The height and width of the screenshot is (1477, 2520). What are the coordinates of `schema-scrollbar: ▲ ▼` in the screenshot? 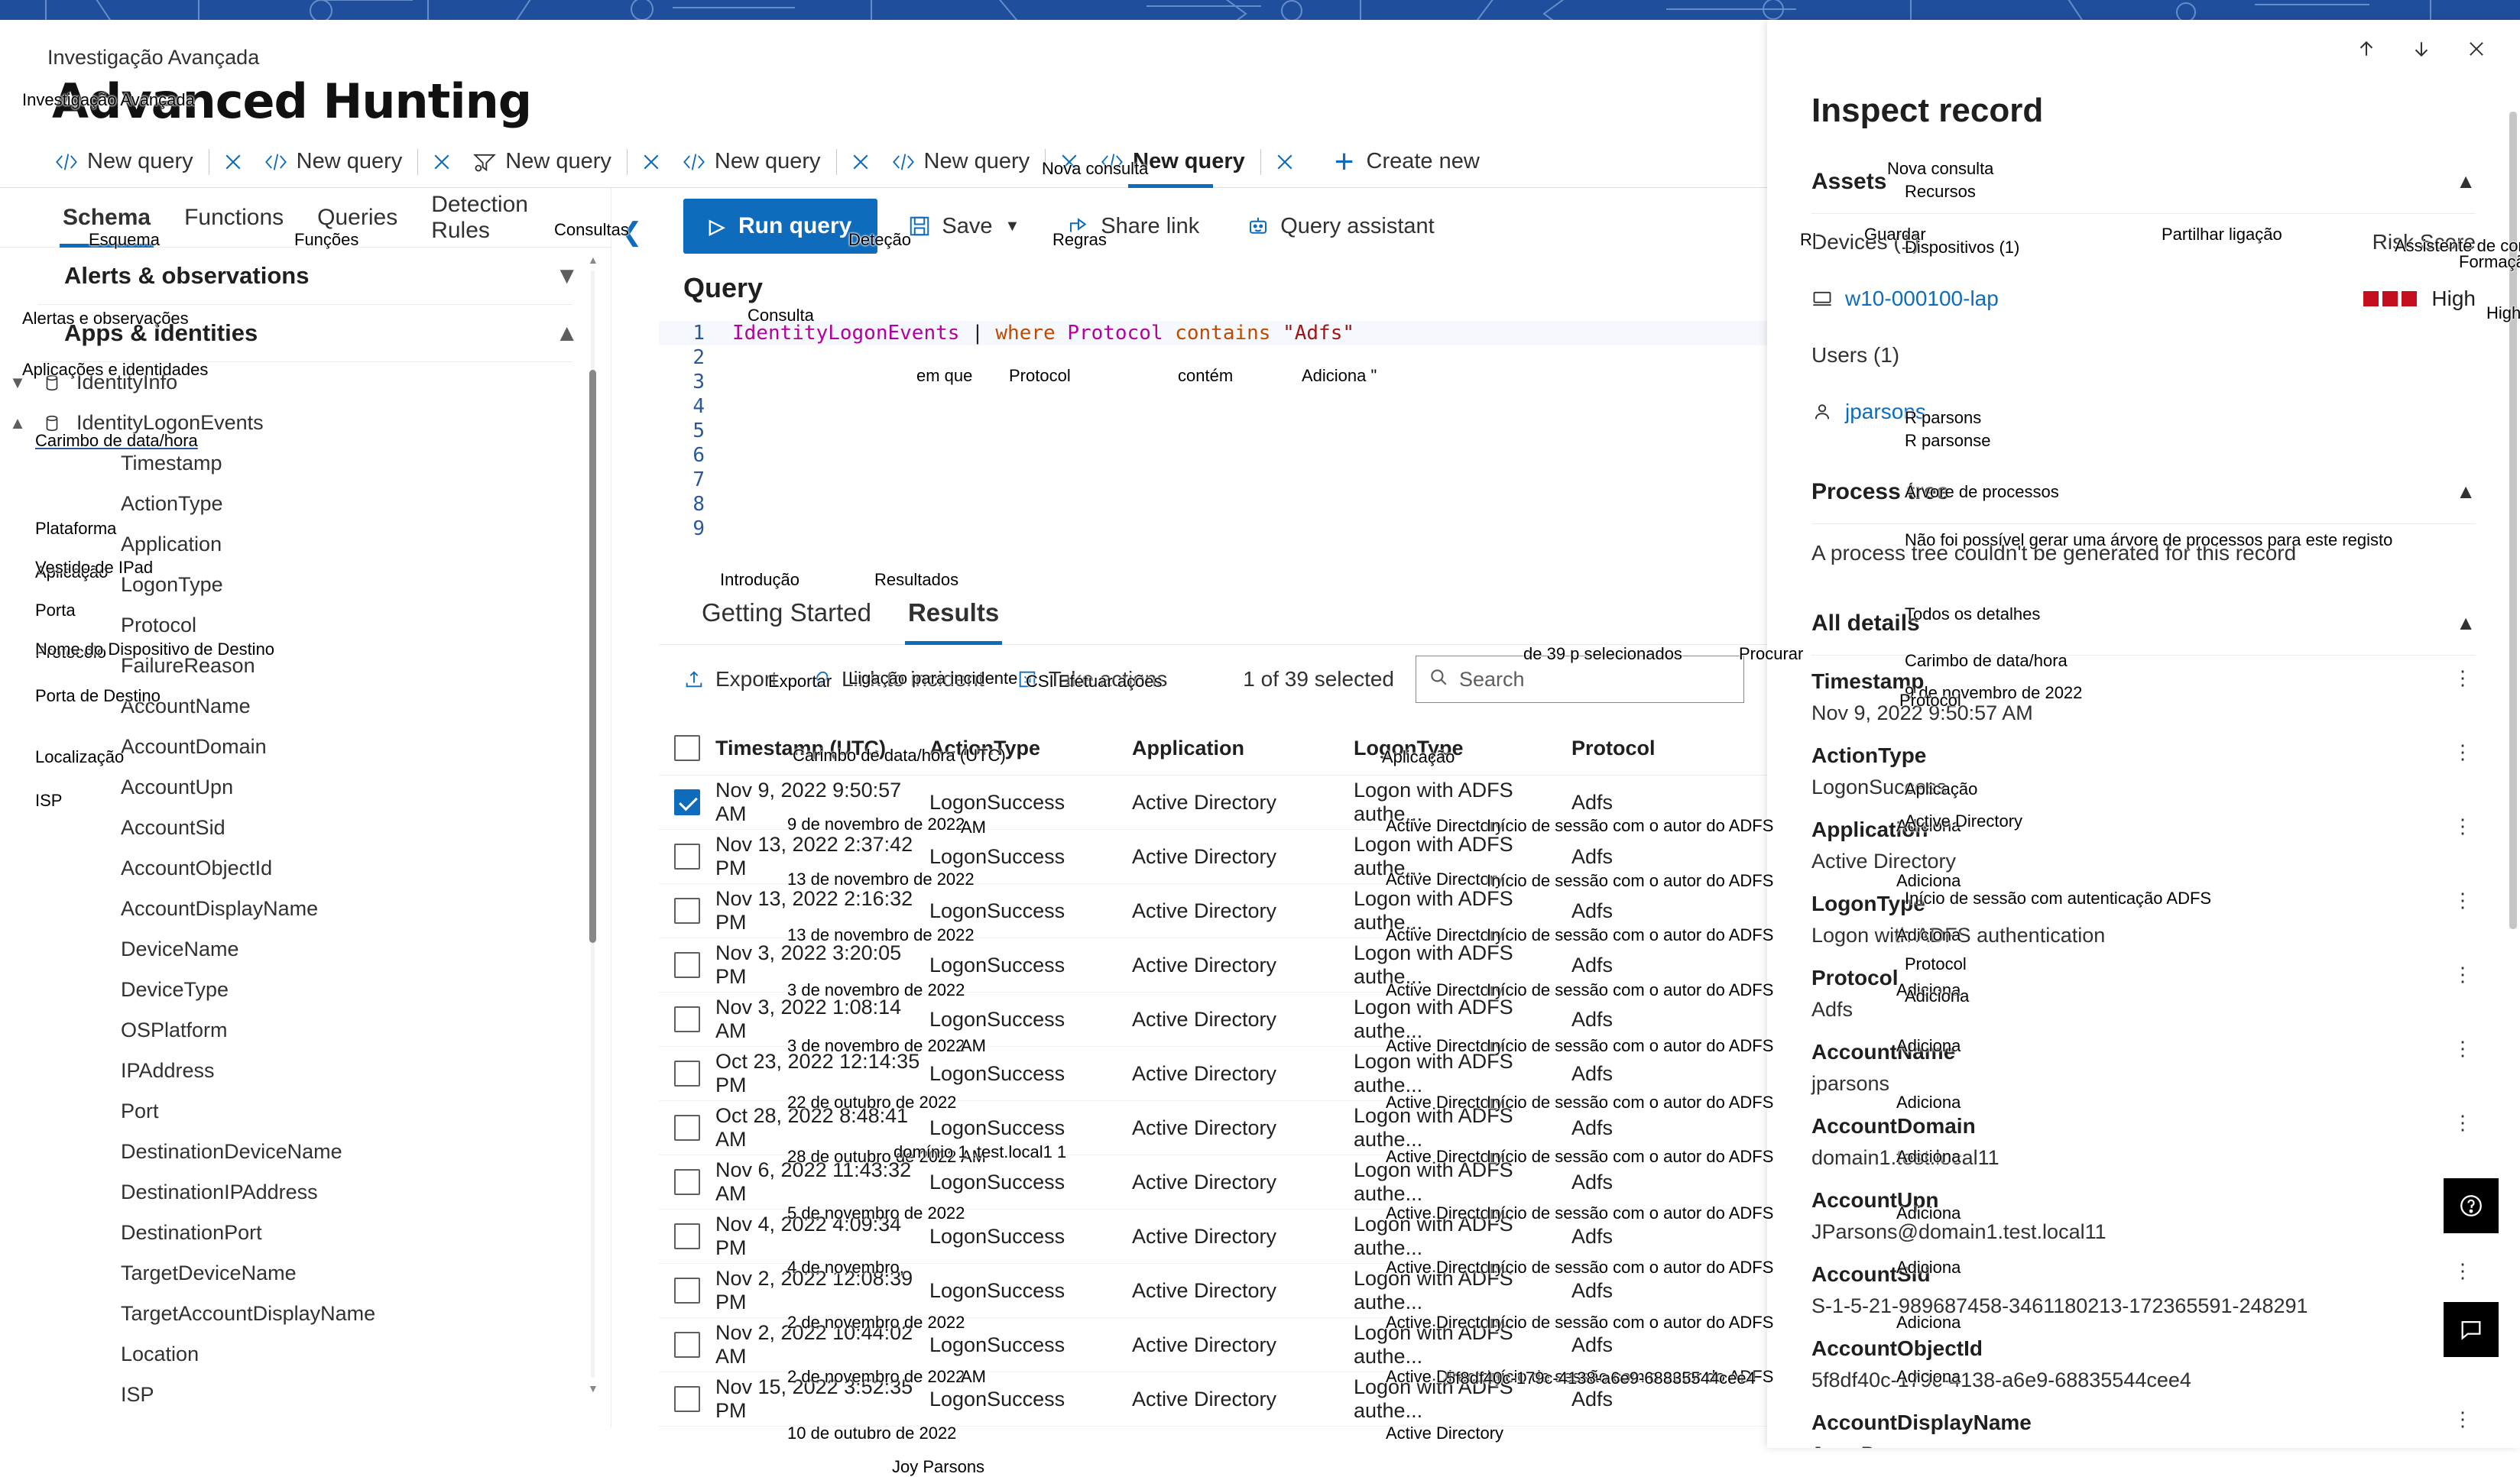 It's located at (593, 824).